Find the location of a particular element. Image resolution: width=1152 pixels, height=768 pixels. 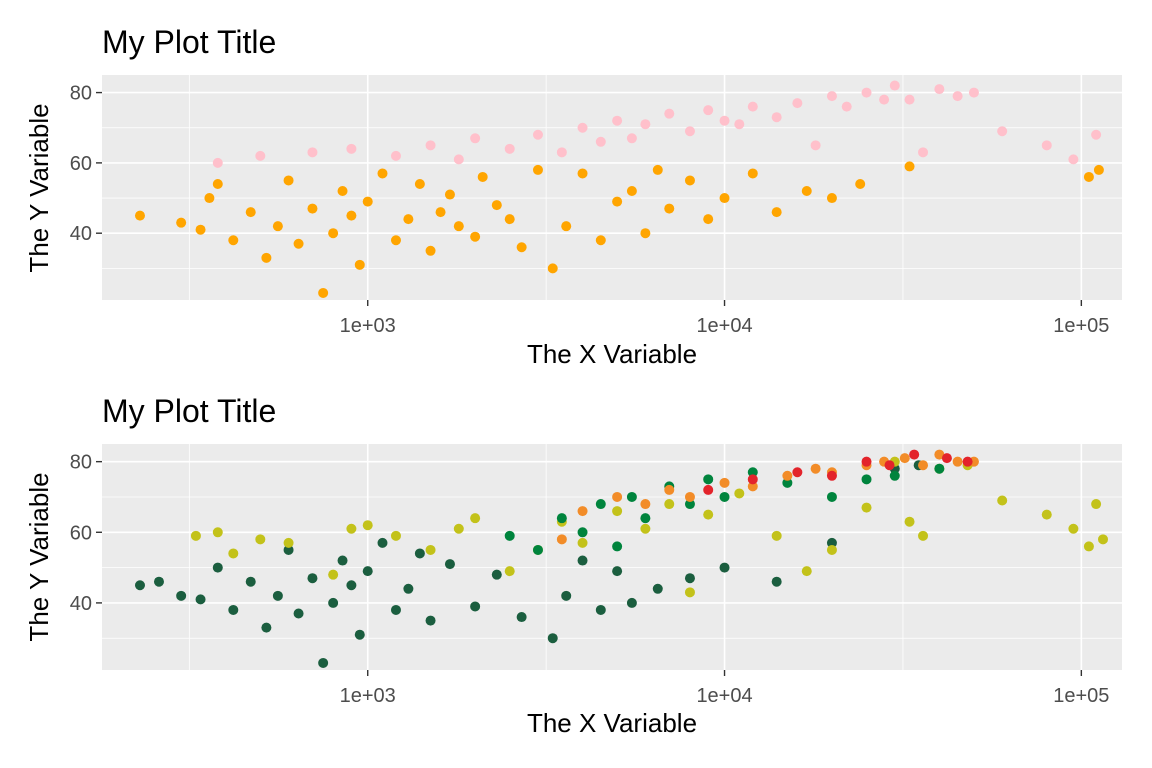

y-tick-label: 80 is located at coordinates (81, 463).